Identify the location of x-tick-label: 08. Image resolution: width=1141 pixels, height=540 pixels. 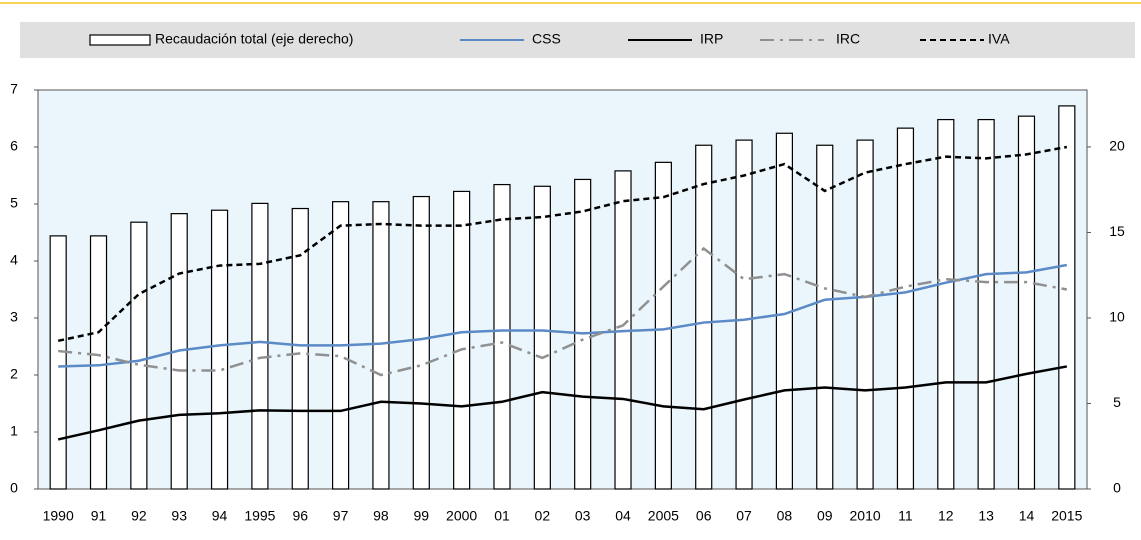
(785, 516).